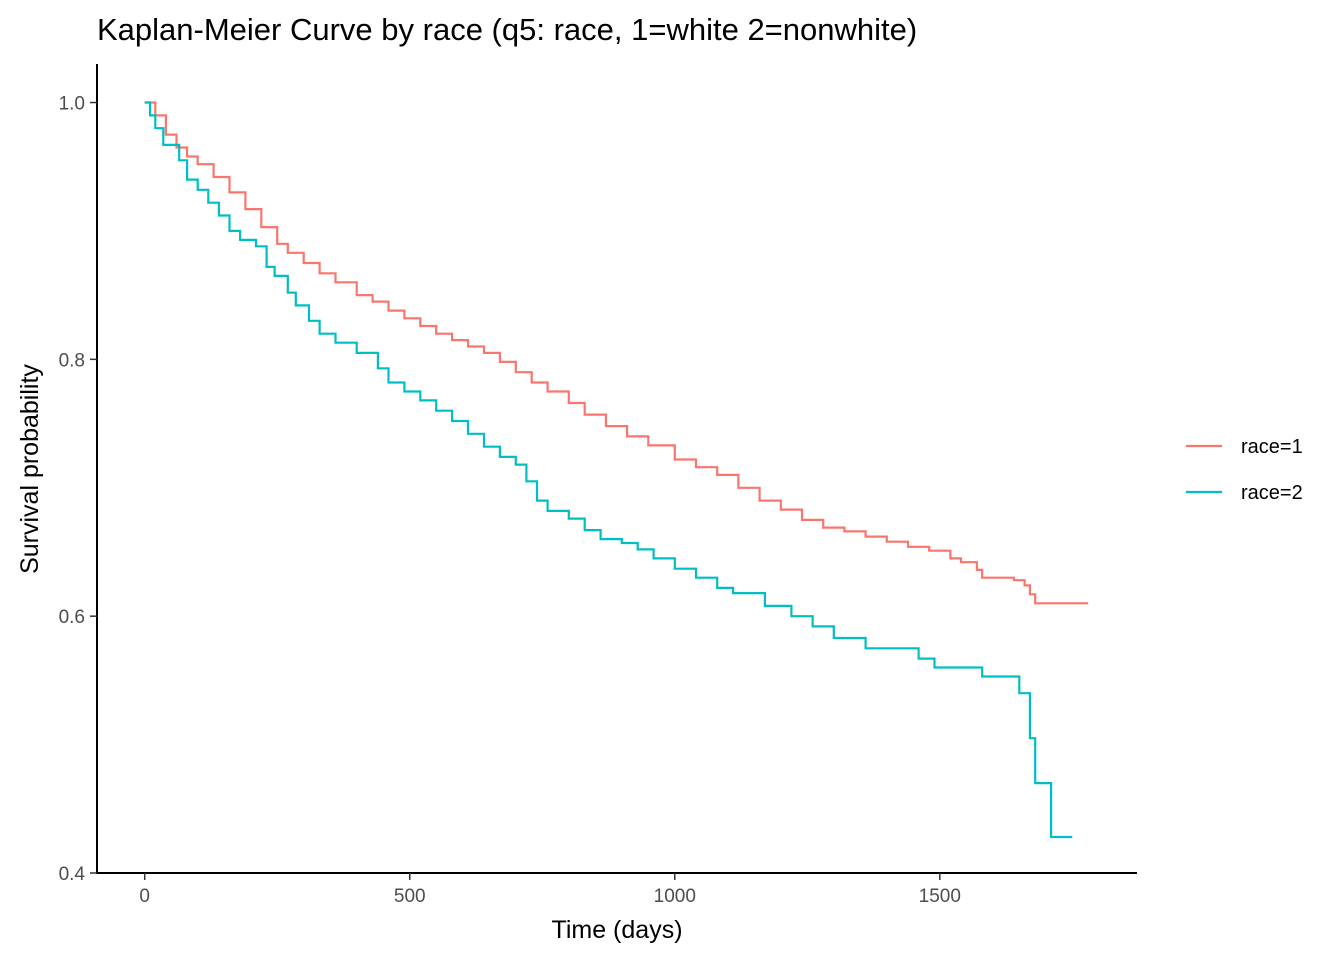 The width and height of the screenshot is (1344, 960). I want to click on x-tick-label: 1500, so click(940, 896).